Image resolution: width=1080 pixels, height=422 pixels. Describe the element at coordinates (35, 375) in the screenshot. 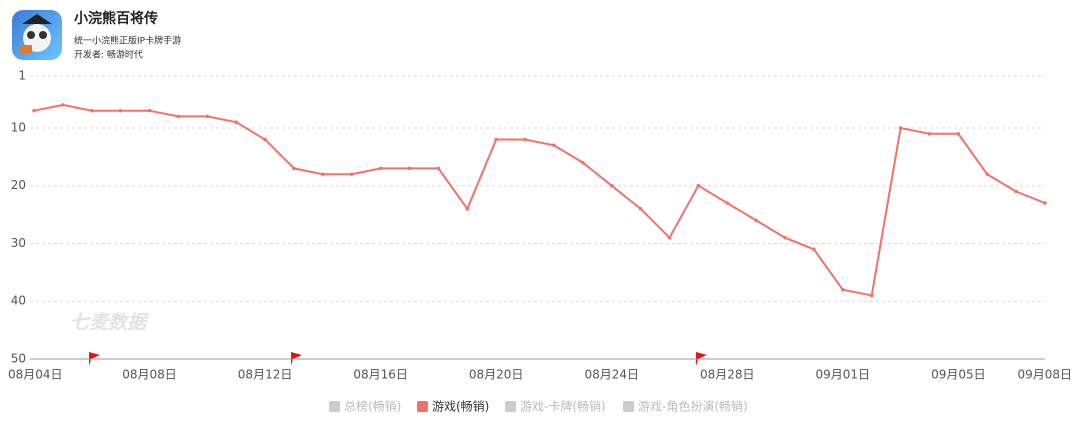

I see `x-tick-label: 08月04日` at that location.